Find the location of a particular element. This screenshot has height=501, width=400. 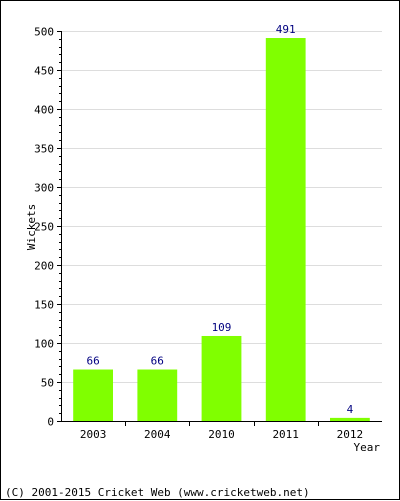

y-tick-label: 500 is located at coordinates (44, 32).